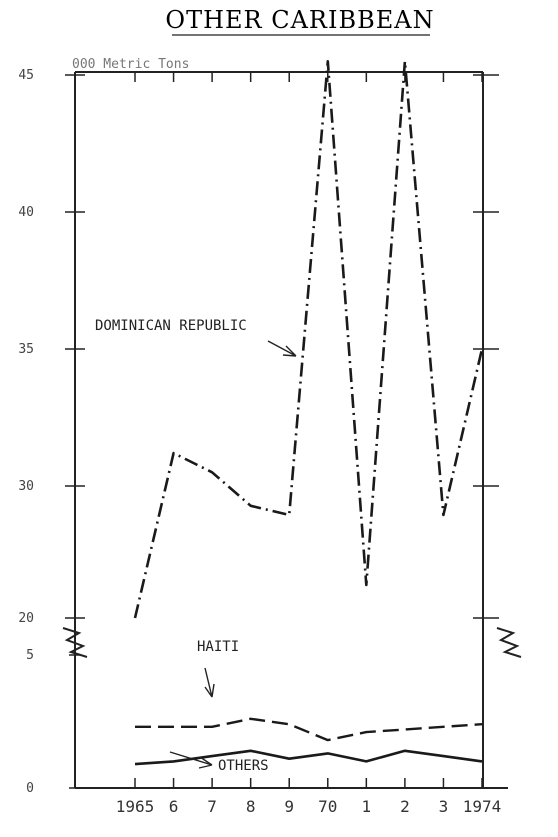 The height and width of the screenshot is (837, 558). I want to click on chart-title: OTHER CARIBBEAN, so click(299, 20).